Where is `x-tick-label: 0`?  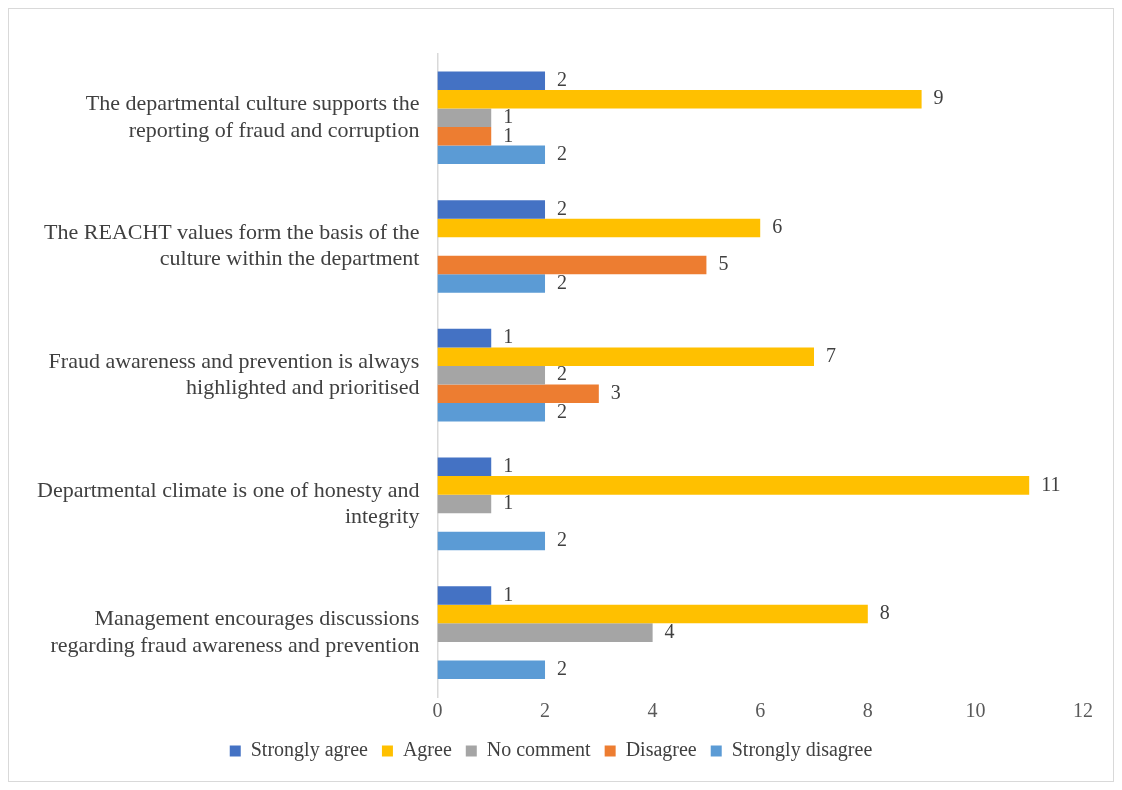 x-tick-label: 0 is located at coordinates (437, 710).